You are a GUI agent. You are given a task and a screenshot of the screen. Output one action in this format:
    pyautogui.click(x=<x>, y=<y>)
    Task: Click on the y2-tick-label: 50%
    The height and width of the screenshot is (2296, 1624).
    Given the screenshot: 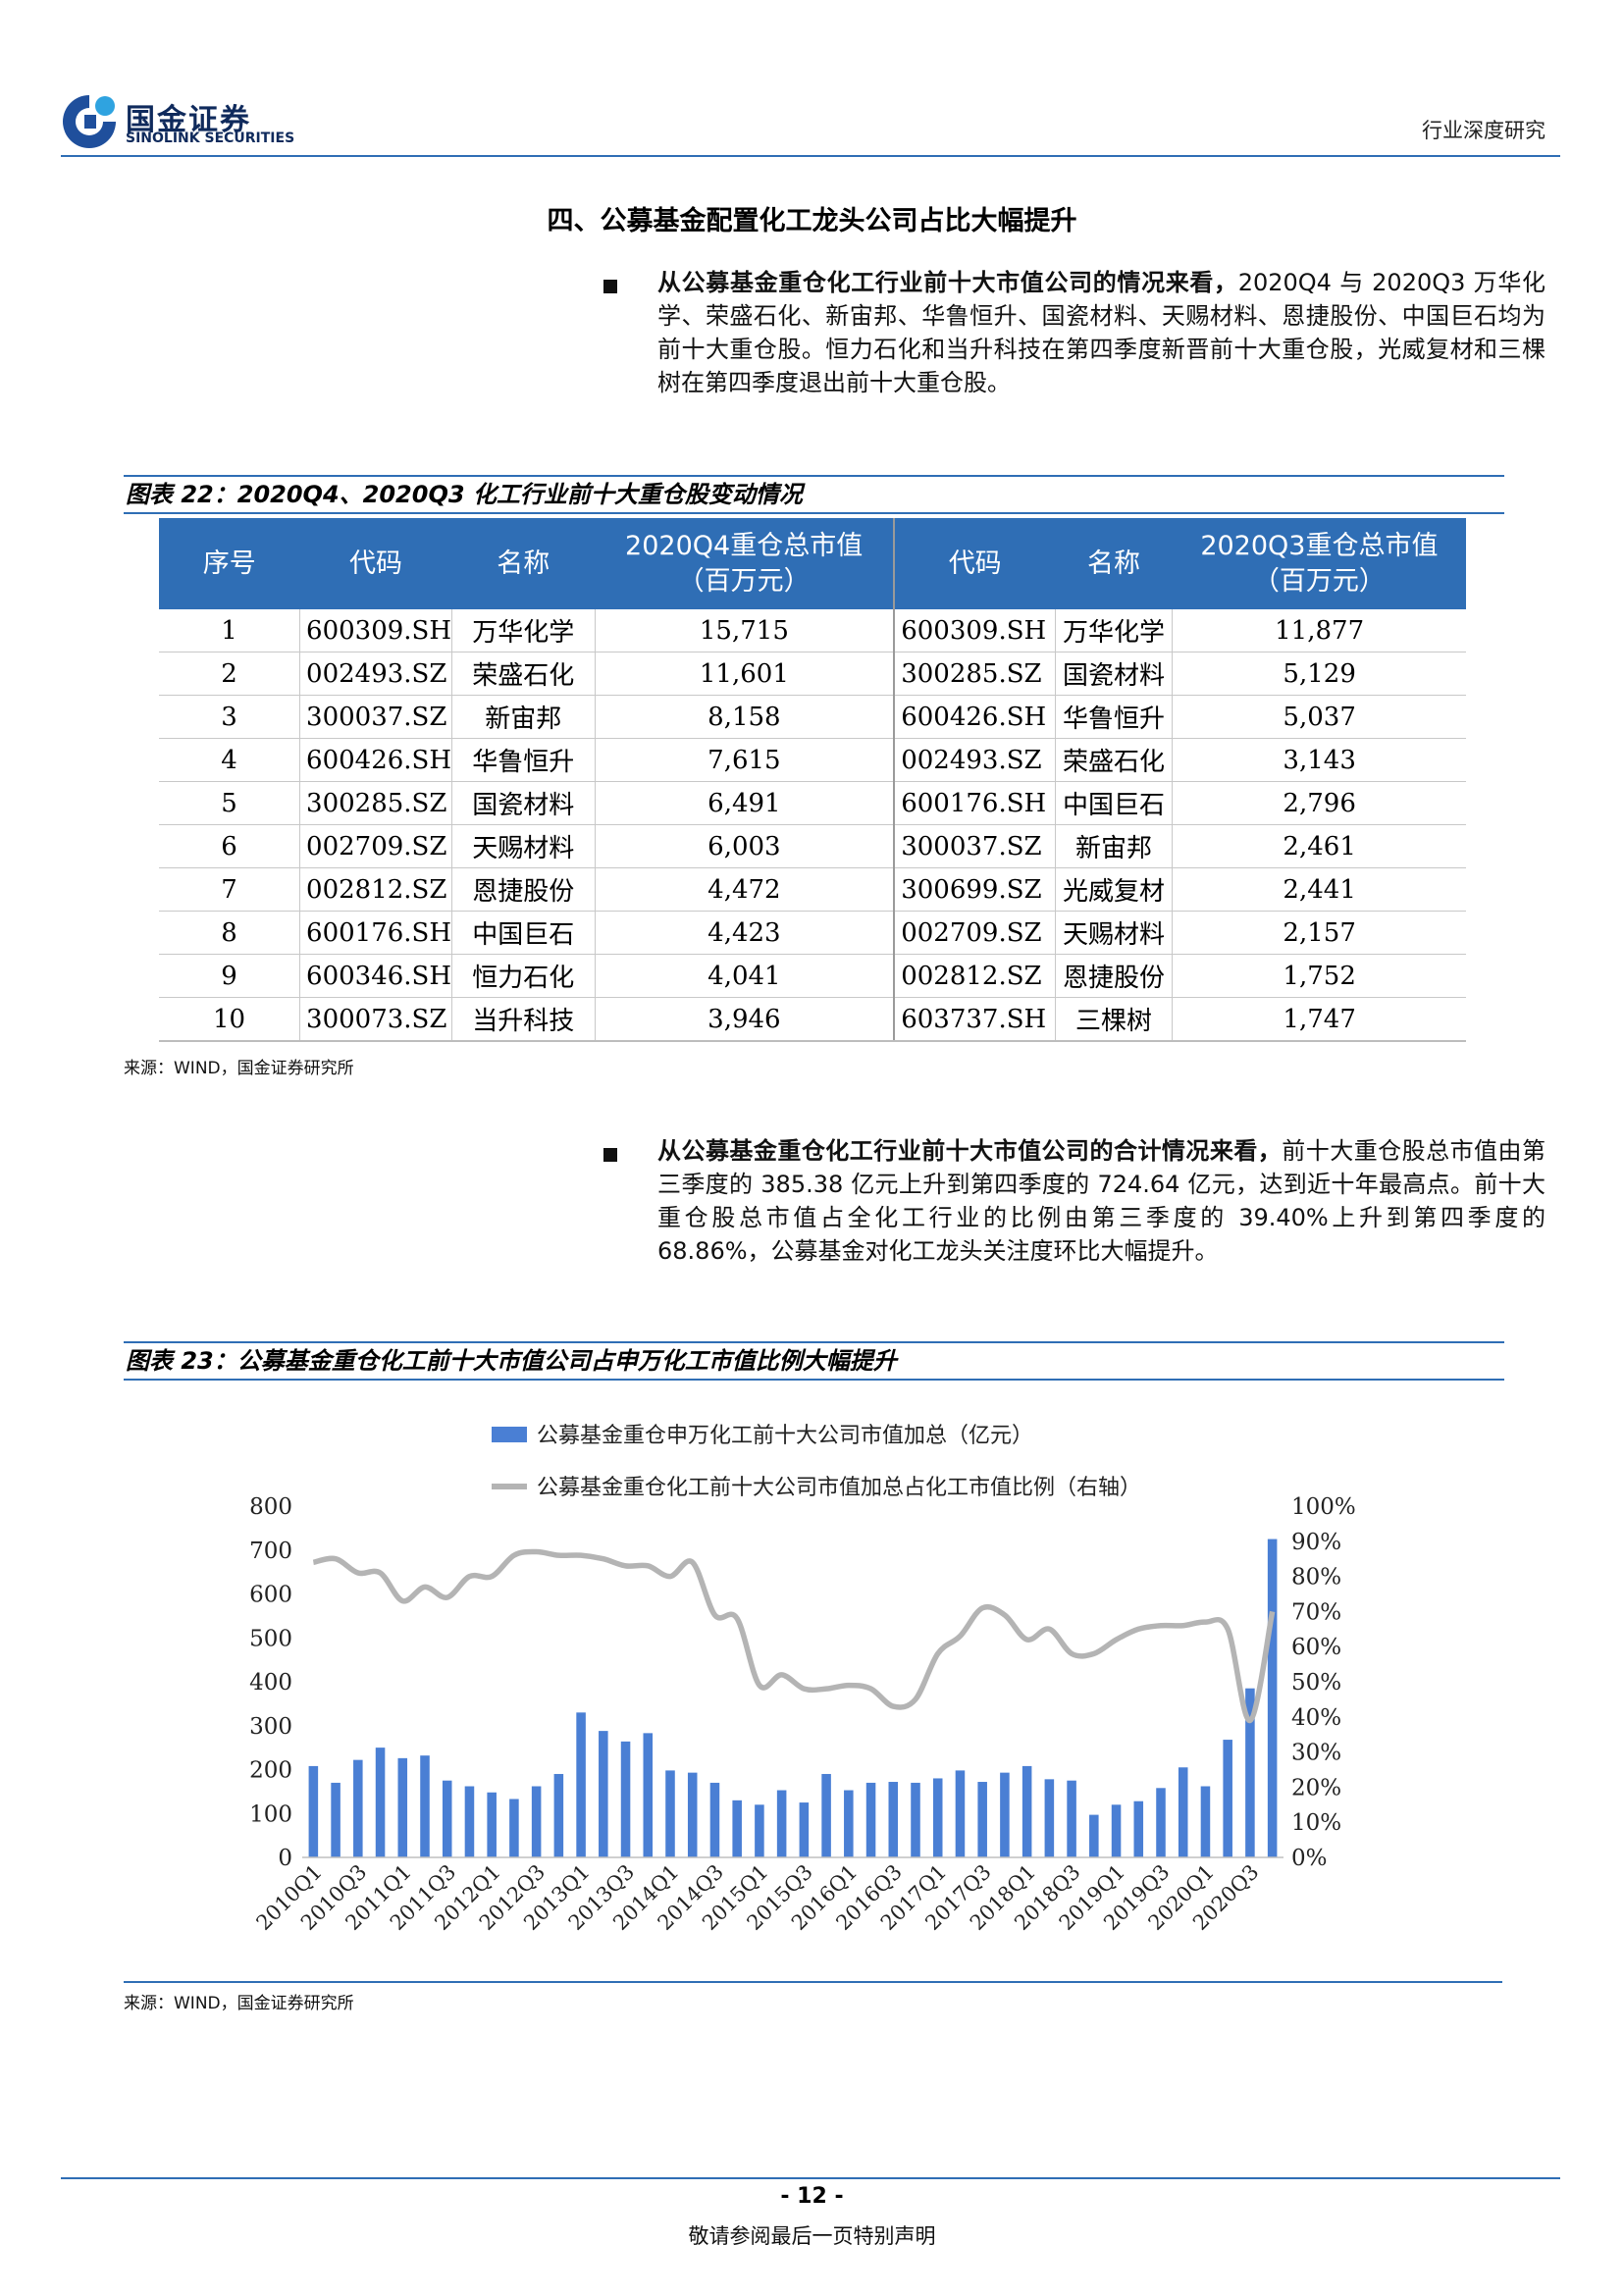 What is the action you would take?
    pyautogui.click(x=1316, y=1683)
    